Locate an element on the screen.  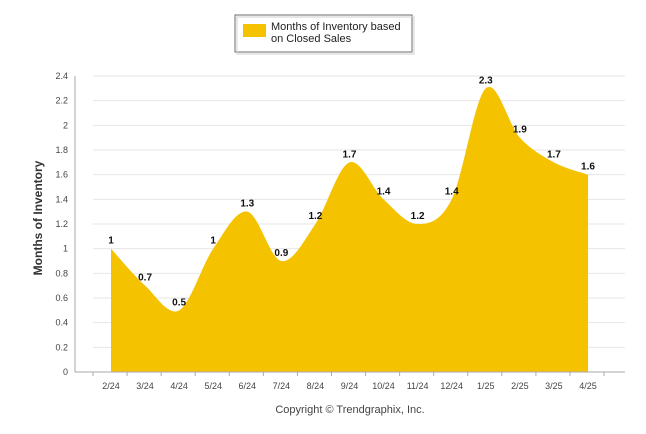
data-label: 1.6 is located at coordinates (588, 167).